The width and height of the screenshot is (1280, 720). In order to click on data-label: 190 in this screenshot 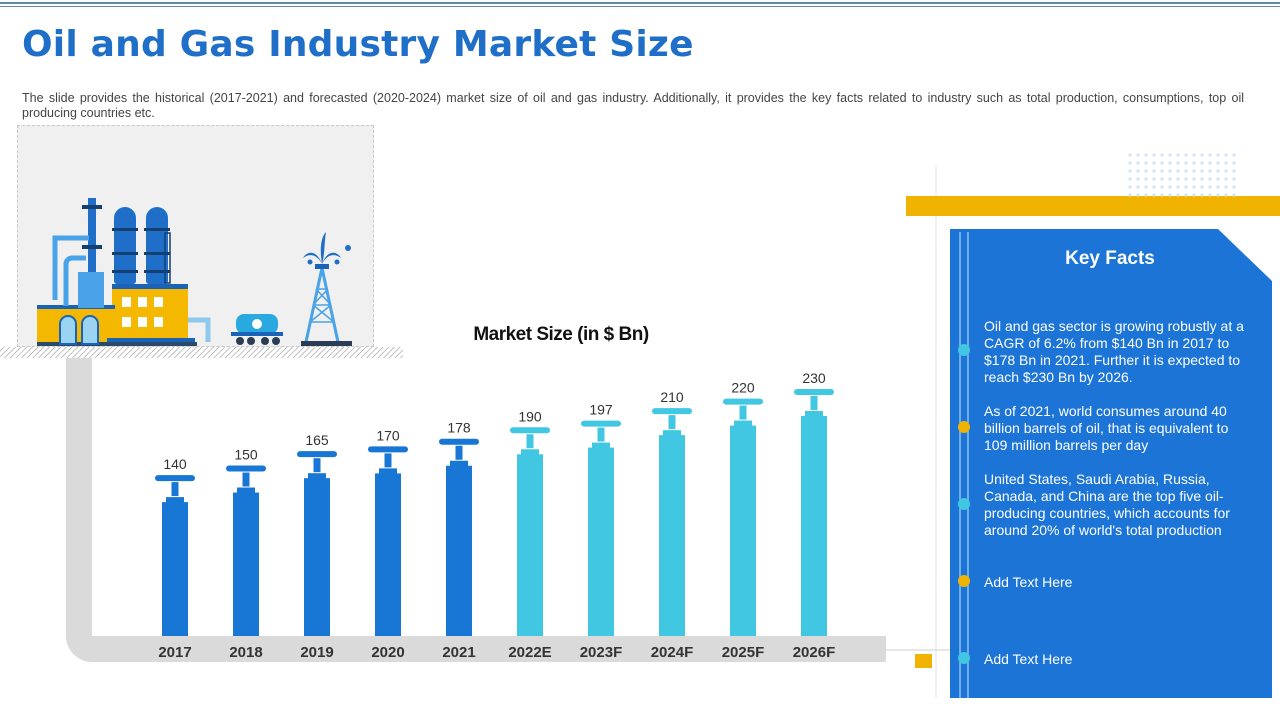, I will do `click(530, 416)`.